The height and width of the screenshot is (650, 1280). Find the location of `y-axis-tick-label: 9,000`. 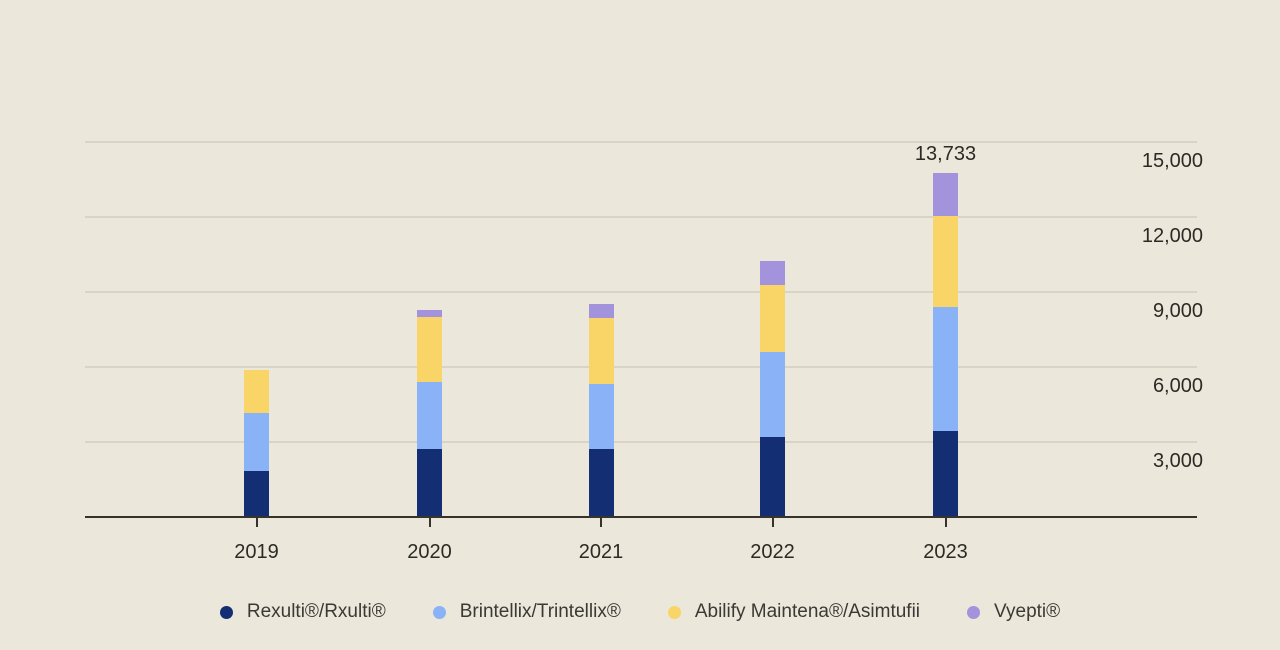

y-axis-tick-label: 9,000 is located at coordinates (1177, 311).